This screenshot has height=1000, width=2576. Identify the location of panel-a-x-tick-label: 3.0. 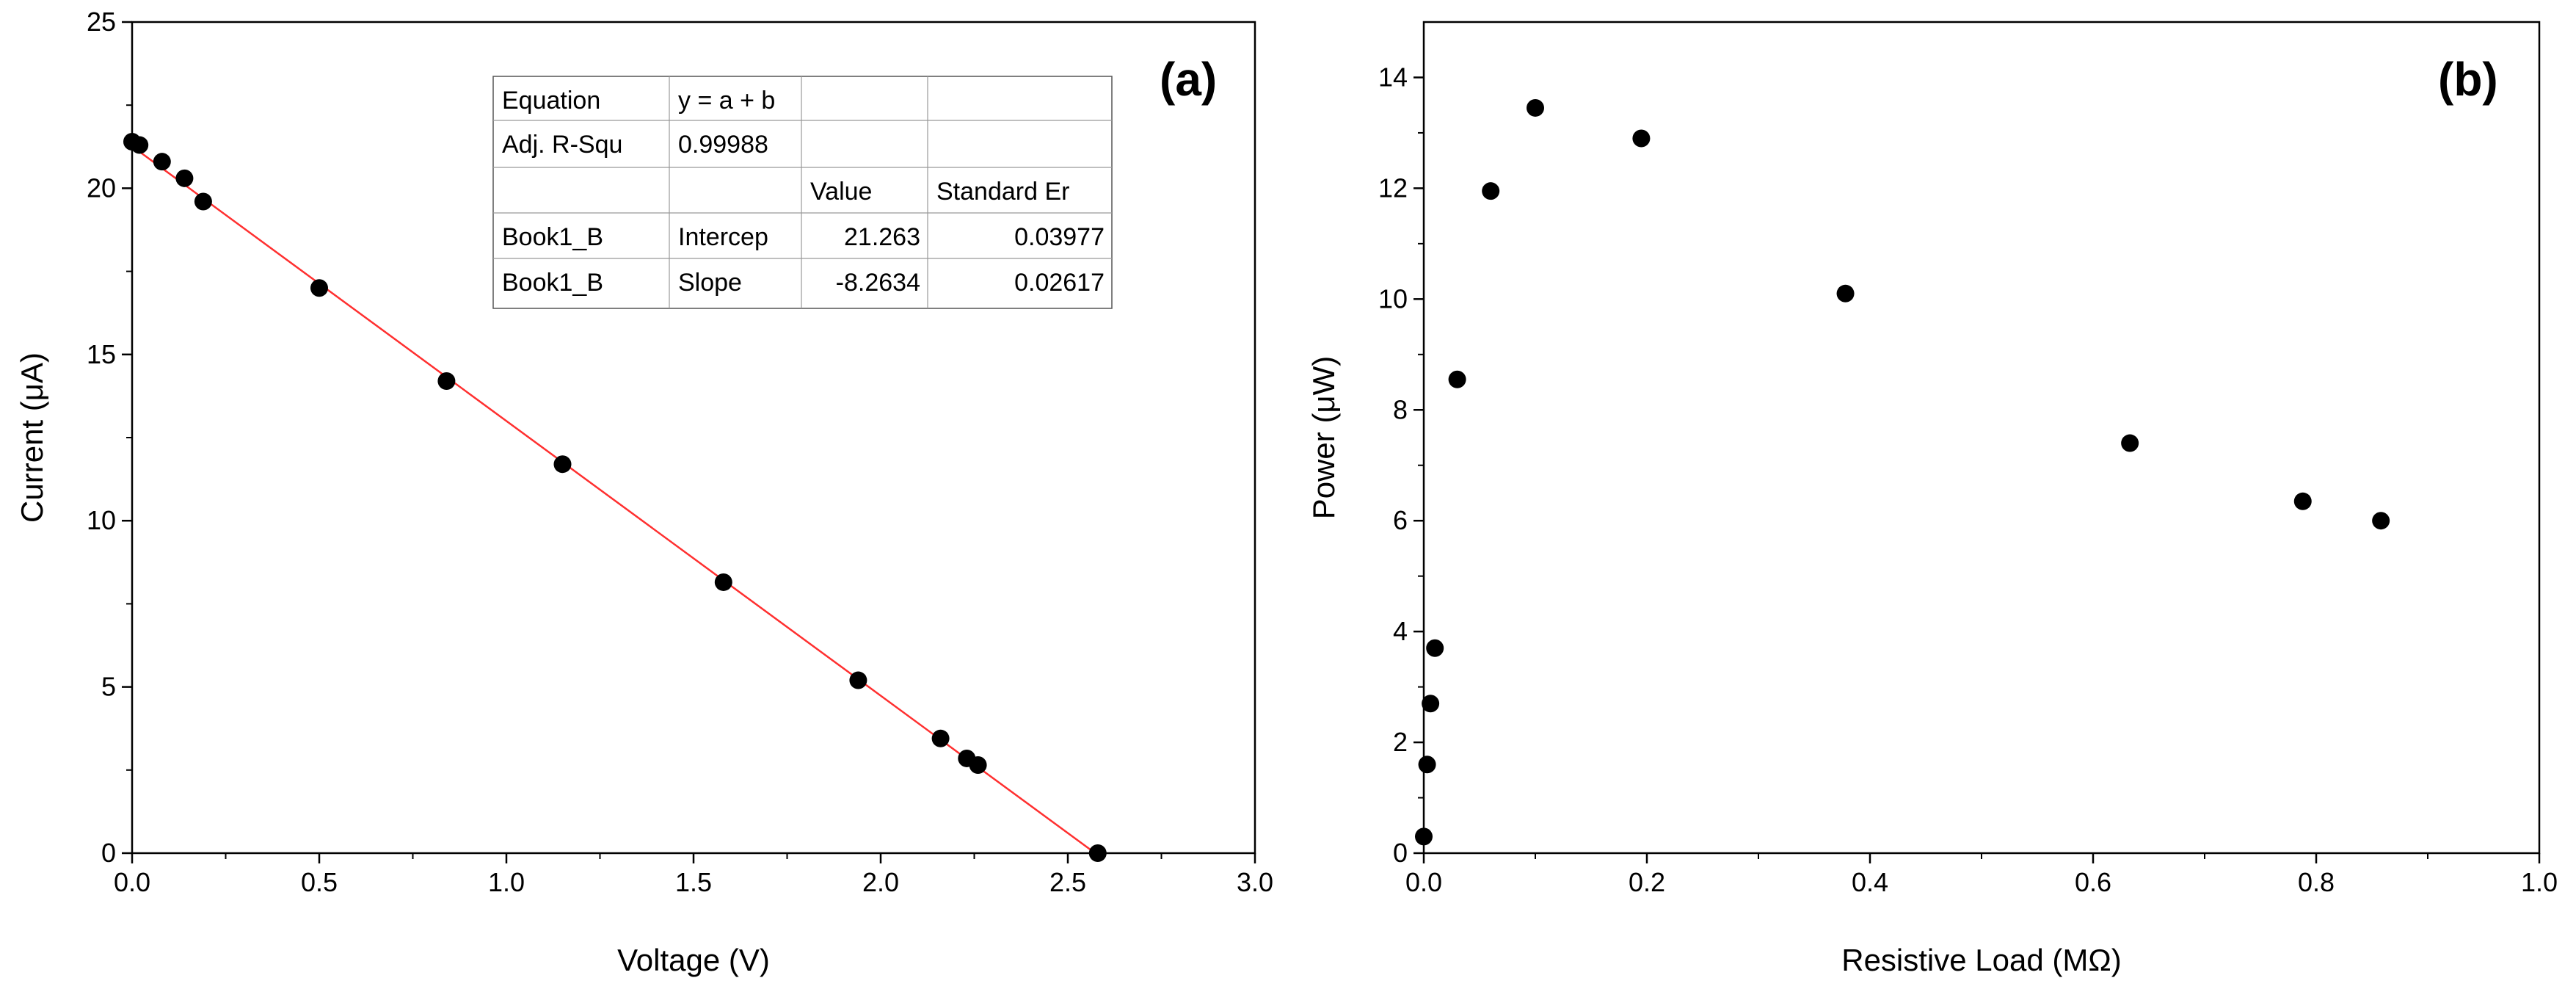
(1255, 882).